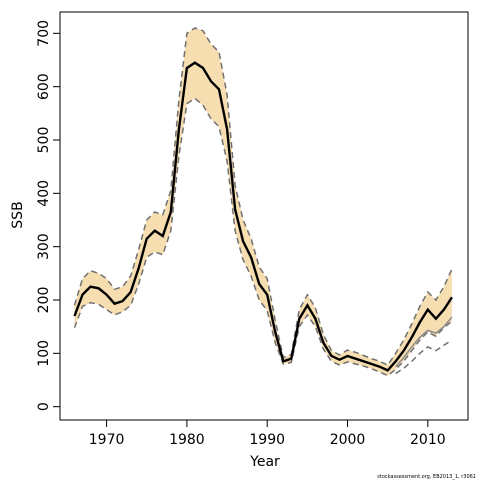 The width and height of the screenshot is (480, 480). What do you see at coordinates (18, 214) in the screenshot?
I see `y-axis-title: SSB` at bounding box center [18, 214].